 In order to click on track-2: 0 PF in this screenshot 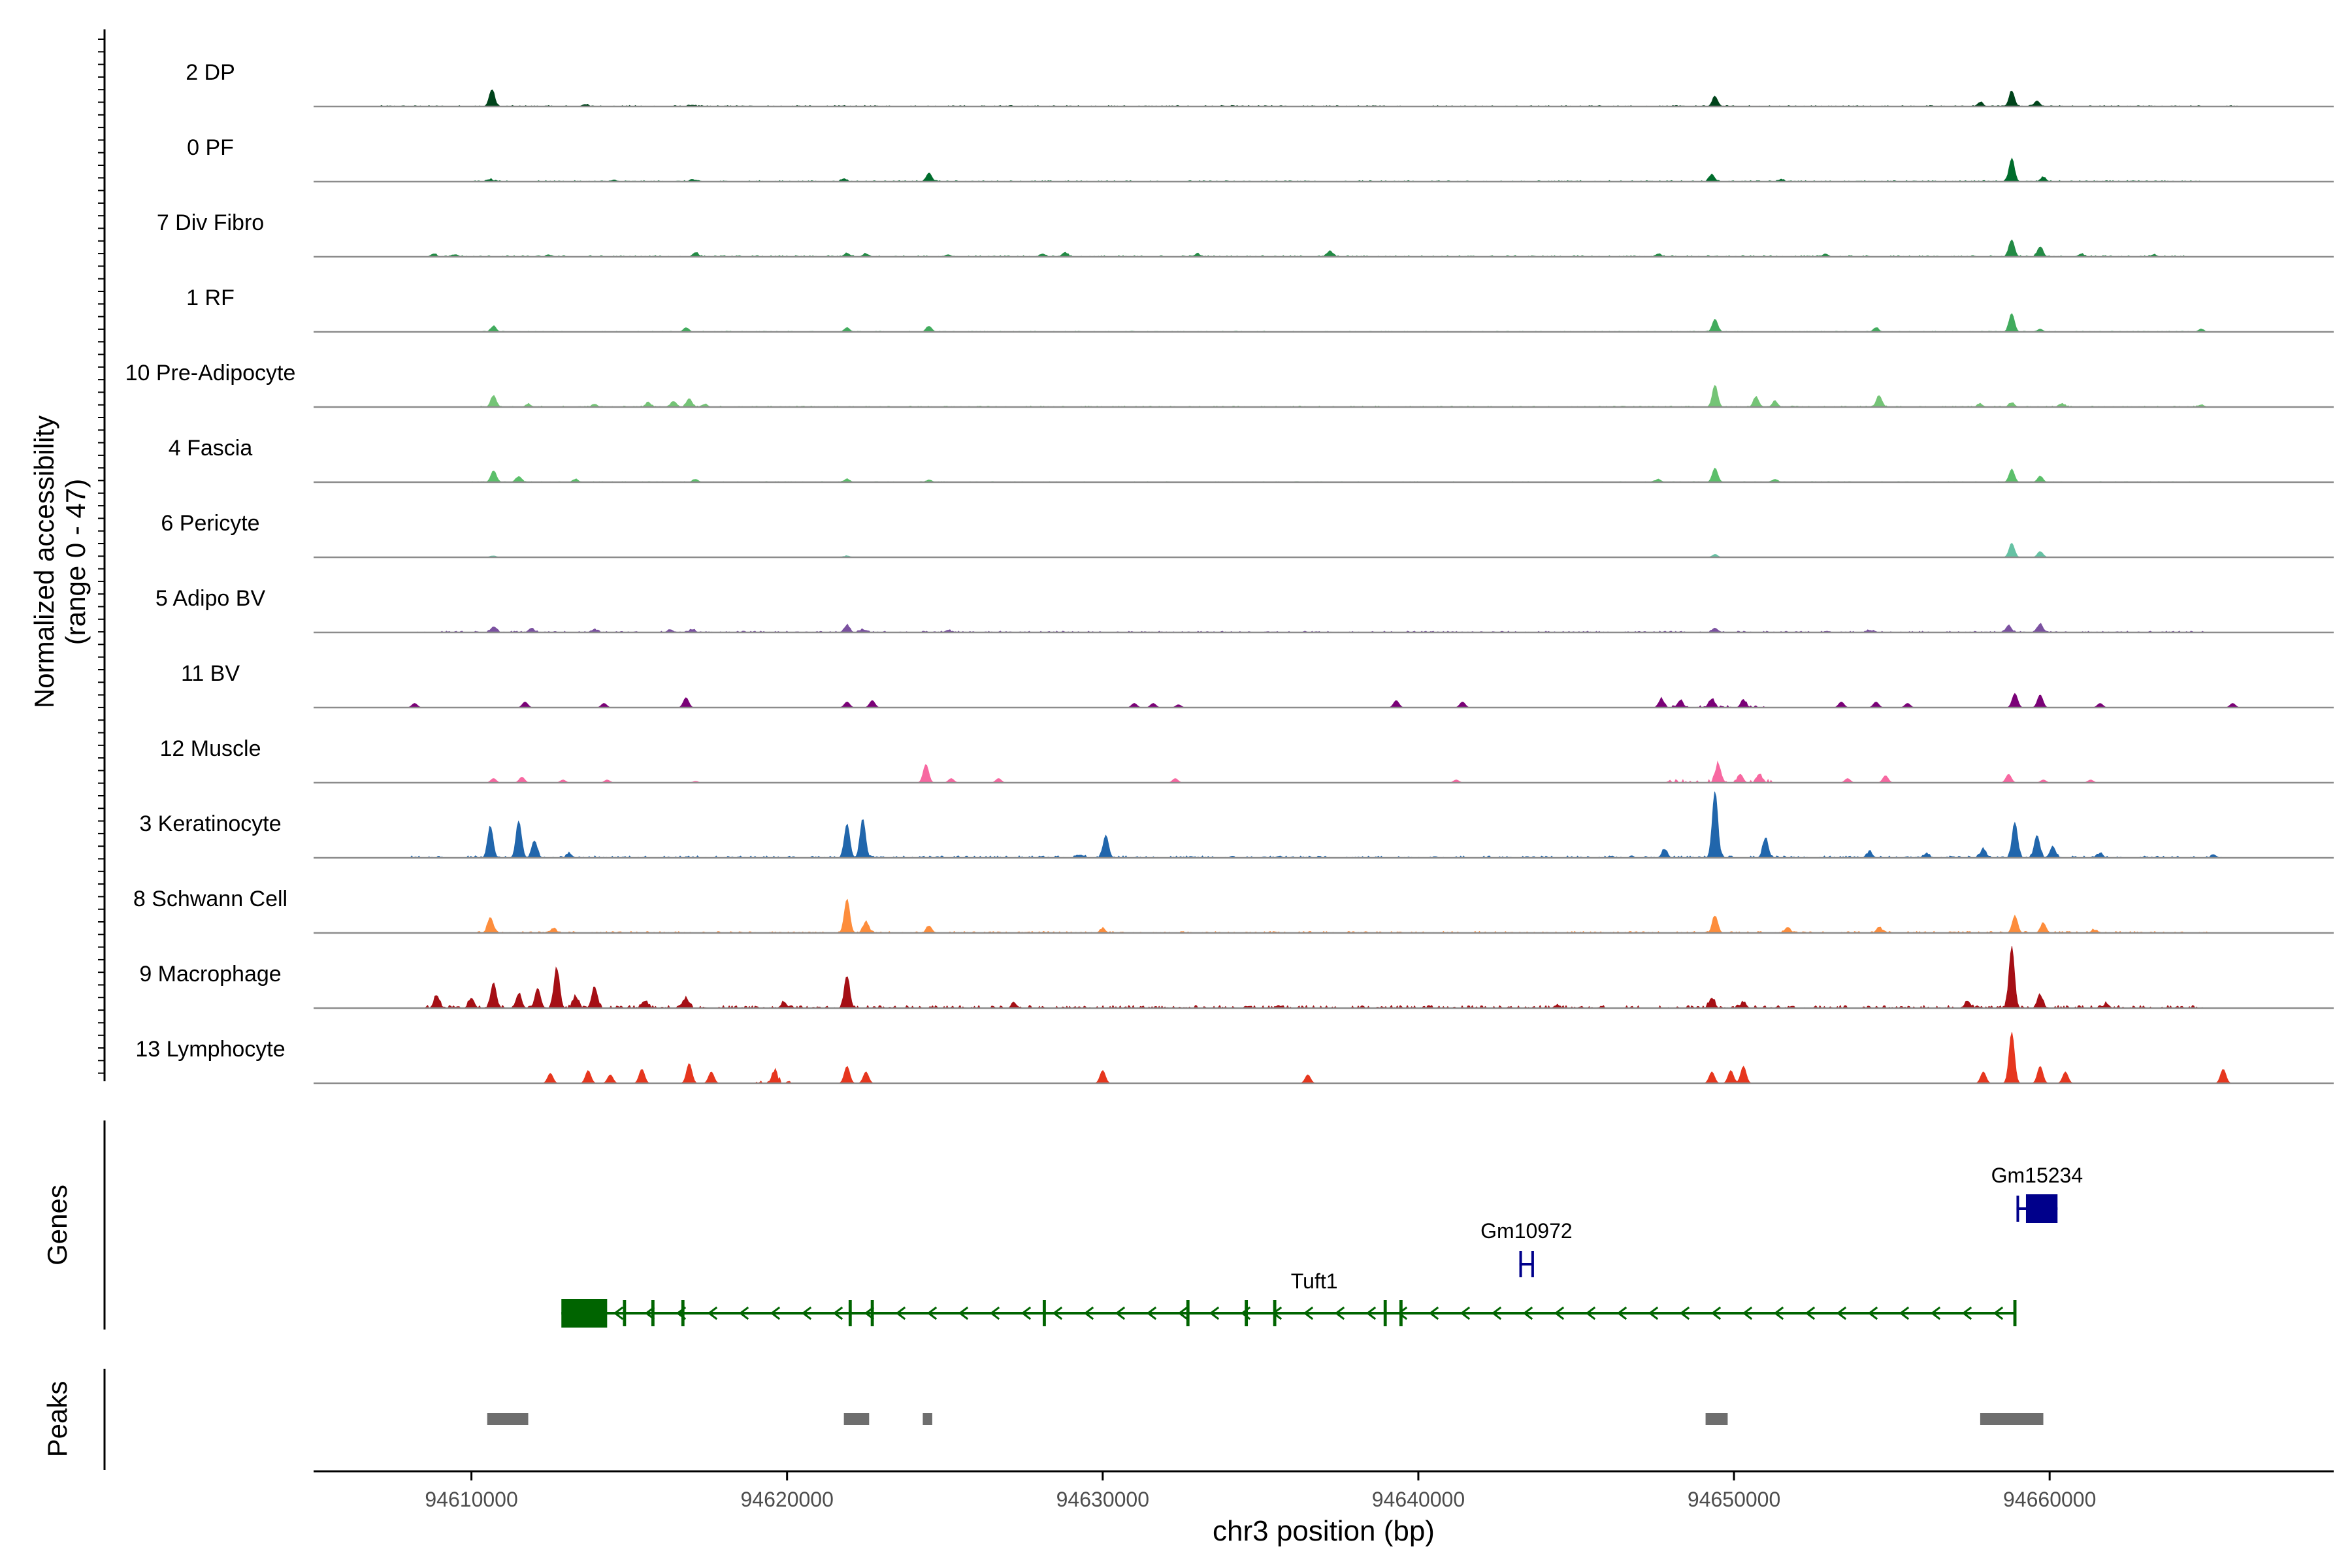, I will do `click(1260, 159)`.